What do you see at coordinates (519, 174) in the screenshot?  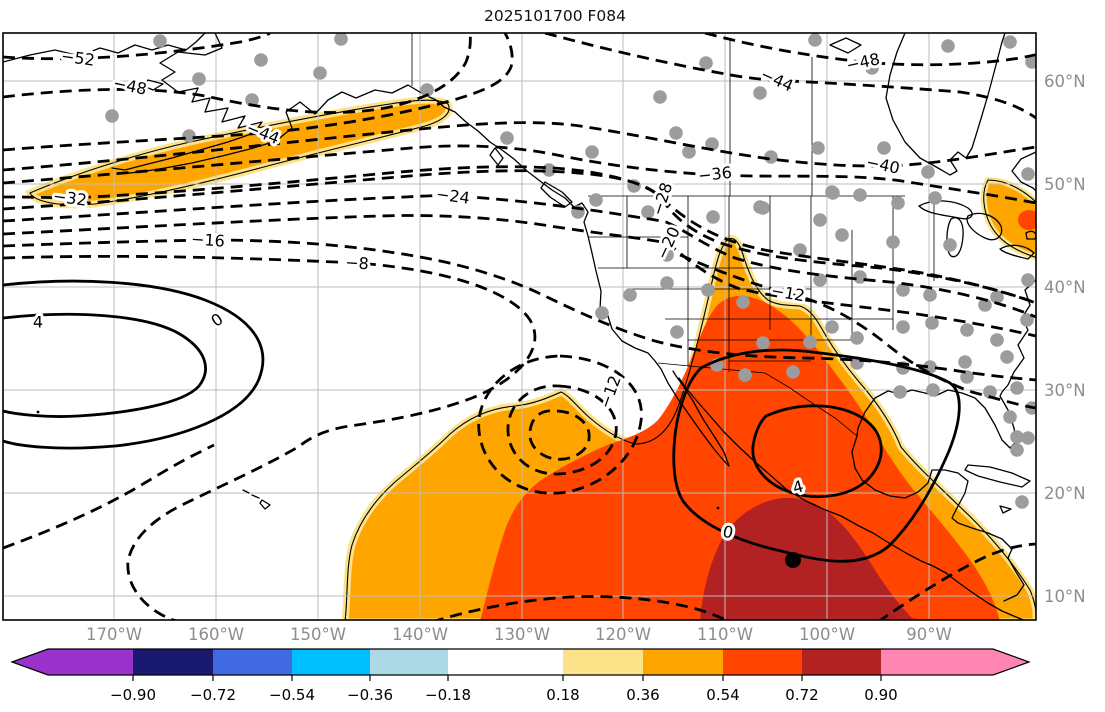 I see `contour-line-neg36` at bounding box center [519, 174].